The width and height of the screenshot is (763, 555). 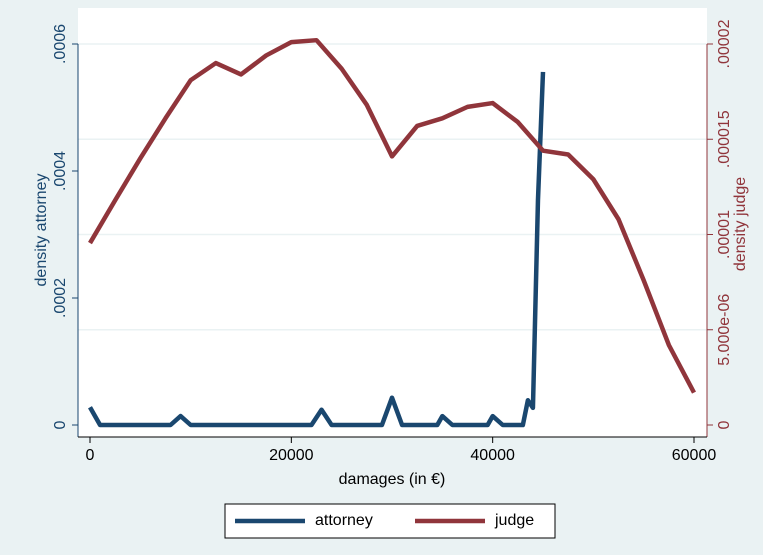 What do you see at coordinates (694, 455) in the screenshot?
I see `x-tick-label: 60000` at bounding box center [694, 455].